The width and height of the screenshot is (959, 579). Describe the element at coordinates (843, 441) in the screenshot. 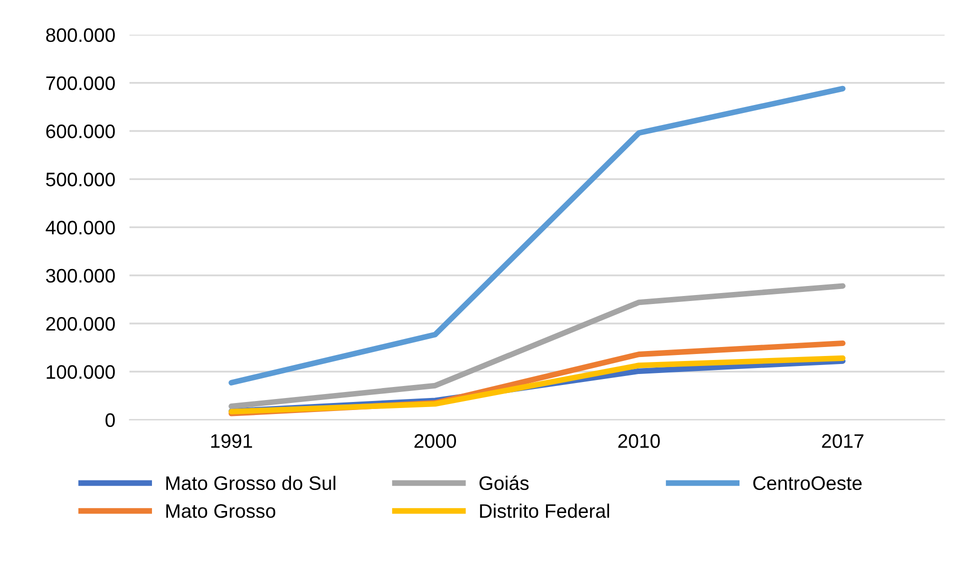

I see `x-tick-label: 2017` at that location.